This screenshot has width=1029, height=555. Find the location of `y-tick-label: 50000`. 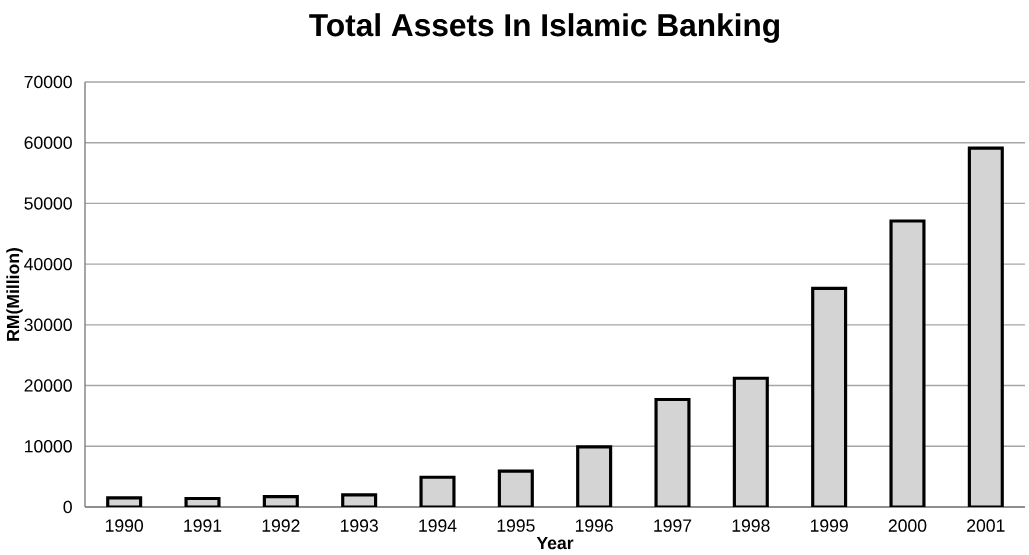

y-tick-label: 50000 is located at coordinates (48, 203).